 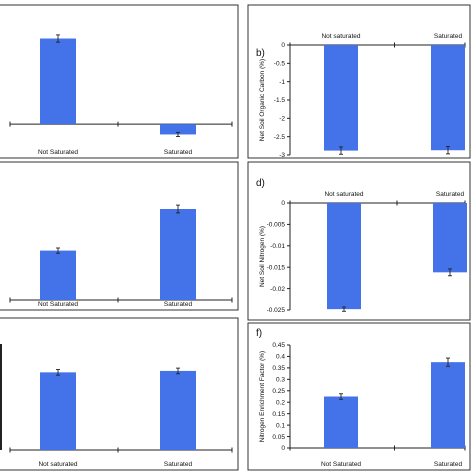 I want to click on panel-frame, so click(x=359, y=396).